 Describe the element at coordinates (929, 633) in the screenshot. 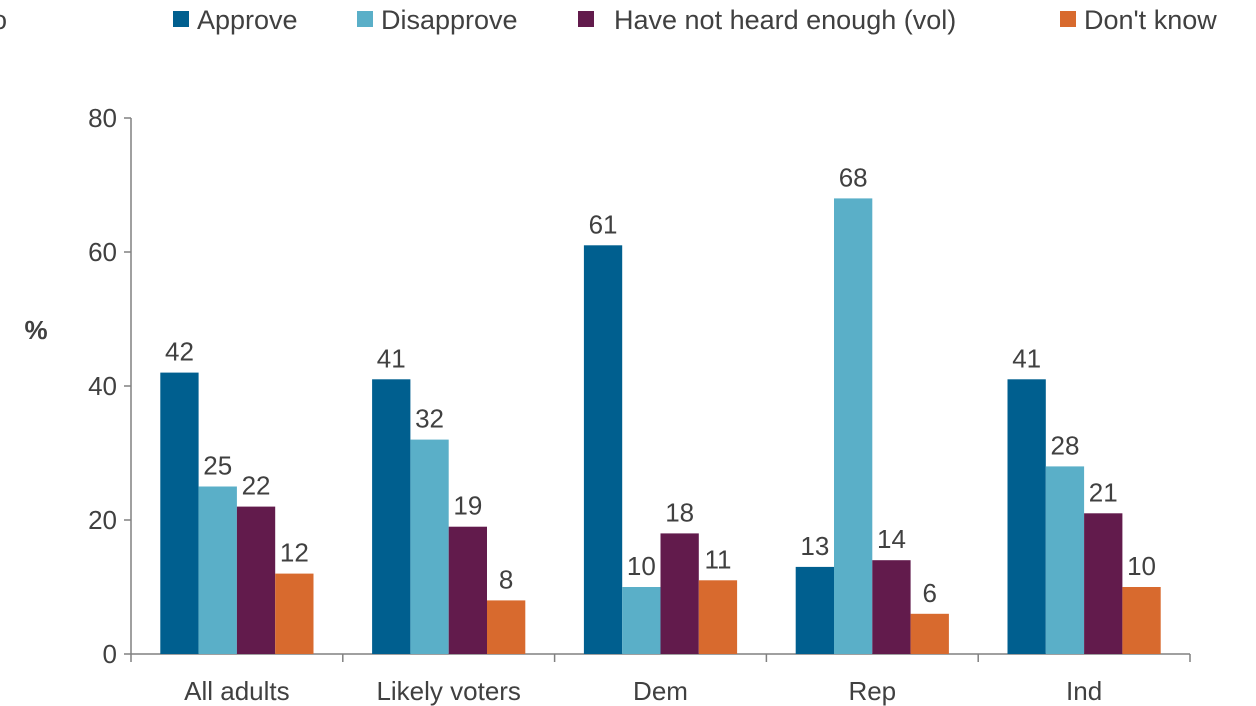

I see `bar-don-t-know-rep` at that location.